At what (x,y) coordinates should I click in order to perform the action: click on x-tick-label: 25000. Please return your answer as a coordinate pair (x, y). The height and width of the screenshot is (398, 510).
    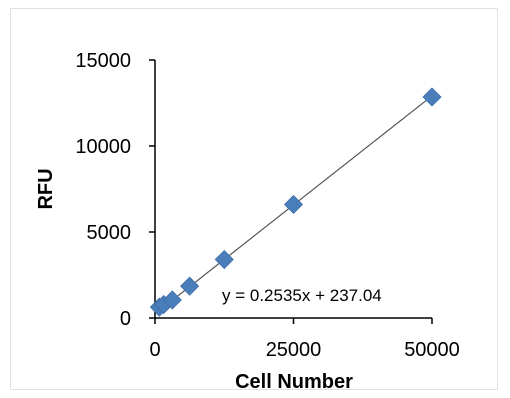
    Looking at the image, I should click on (294, 350).